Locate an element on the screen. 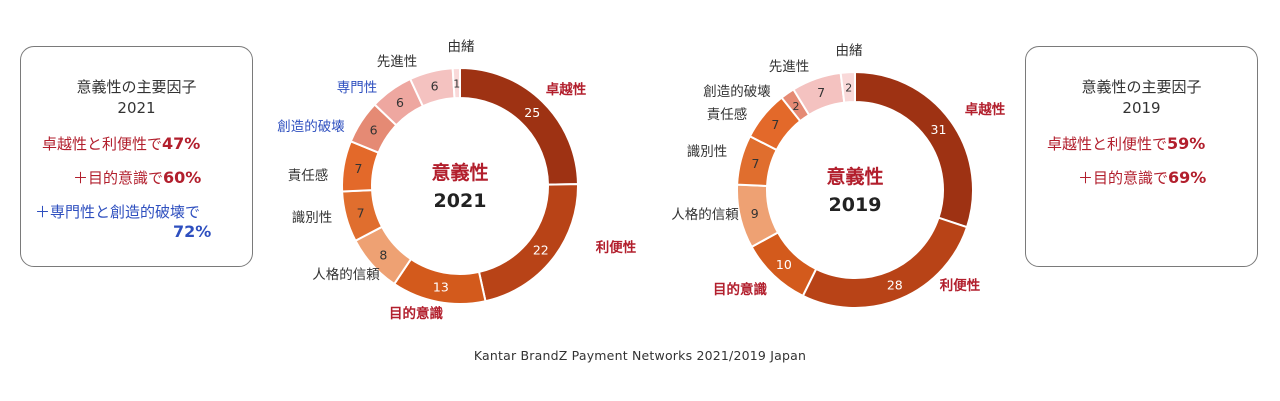 This screenshot has height=401, width=1280. category-label-2021-10: 由緒 is located at coordinates (461, 47).